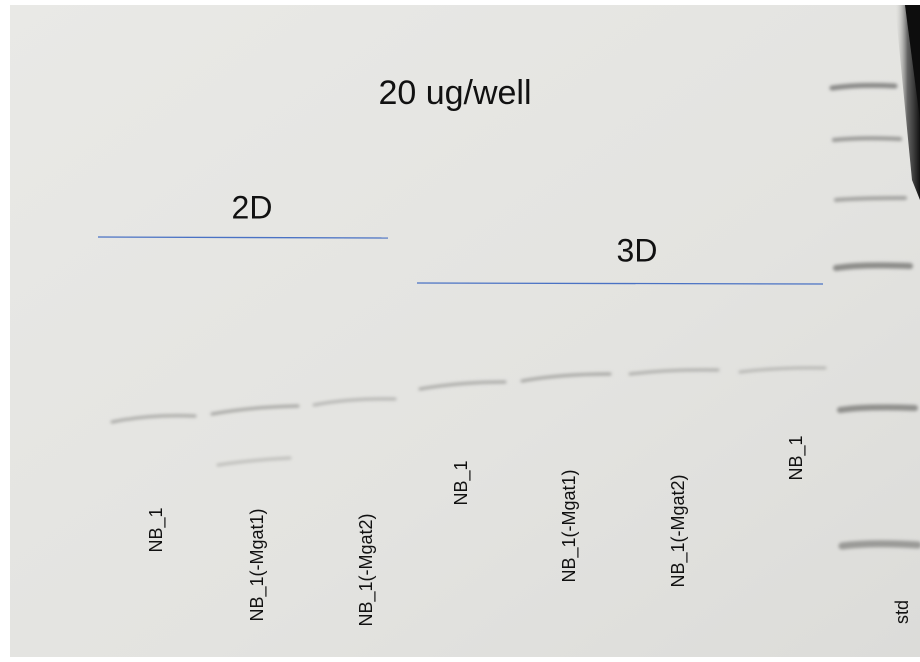 This screenshot has height=662, width=920. Describe the element at coordinates (252, 207) in the screenshot. I see `group-label: 2D` at that location.